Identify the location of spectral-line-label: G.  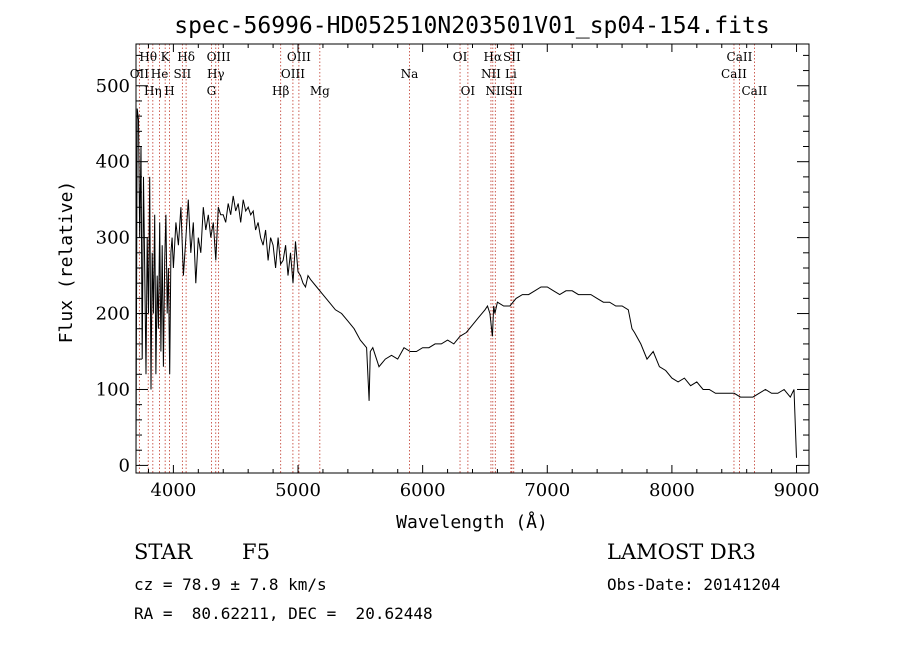
(212, 91).